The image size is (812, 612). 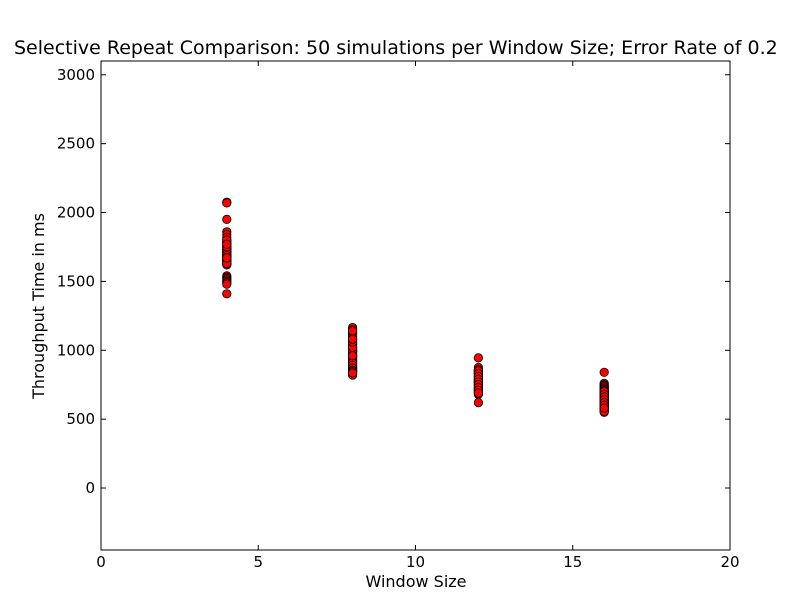 I want to click on x-tick-label: 0, so click(x=101, y=562).